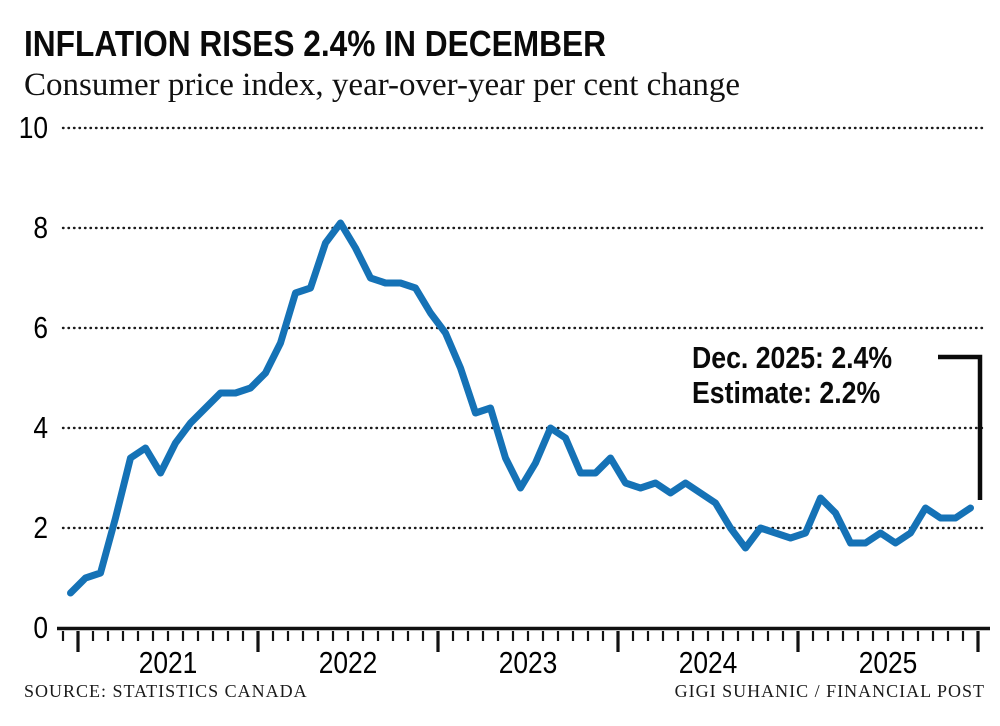  What do you see at coordinates (40, 527) in the screenshot?
I see `y-tick-label-2: 2` at bounding box center [40, 527].